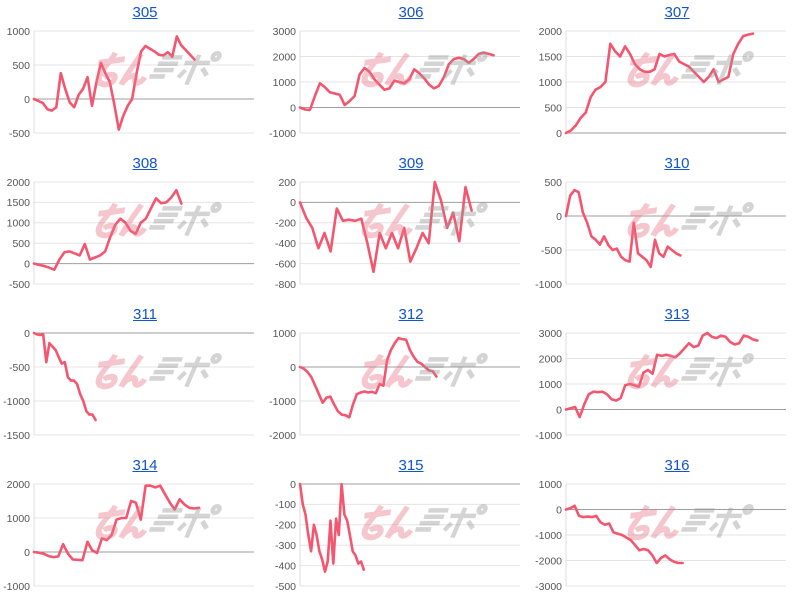  What do you see at coordinates (411, 314) in the screenshot?
I see `chart-title-link: 312` at bounding box center [411, 314].